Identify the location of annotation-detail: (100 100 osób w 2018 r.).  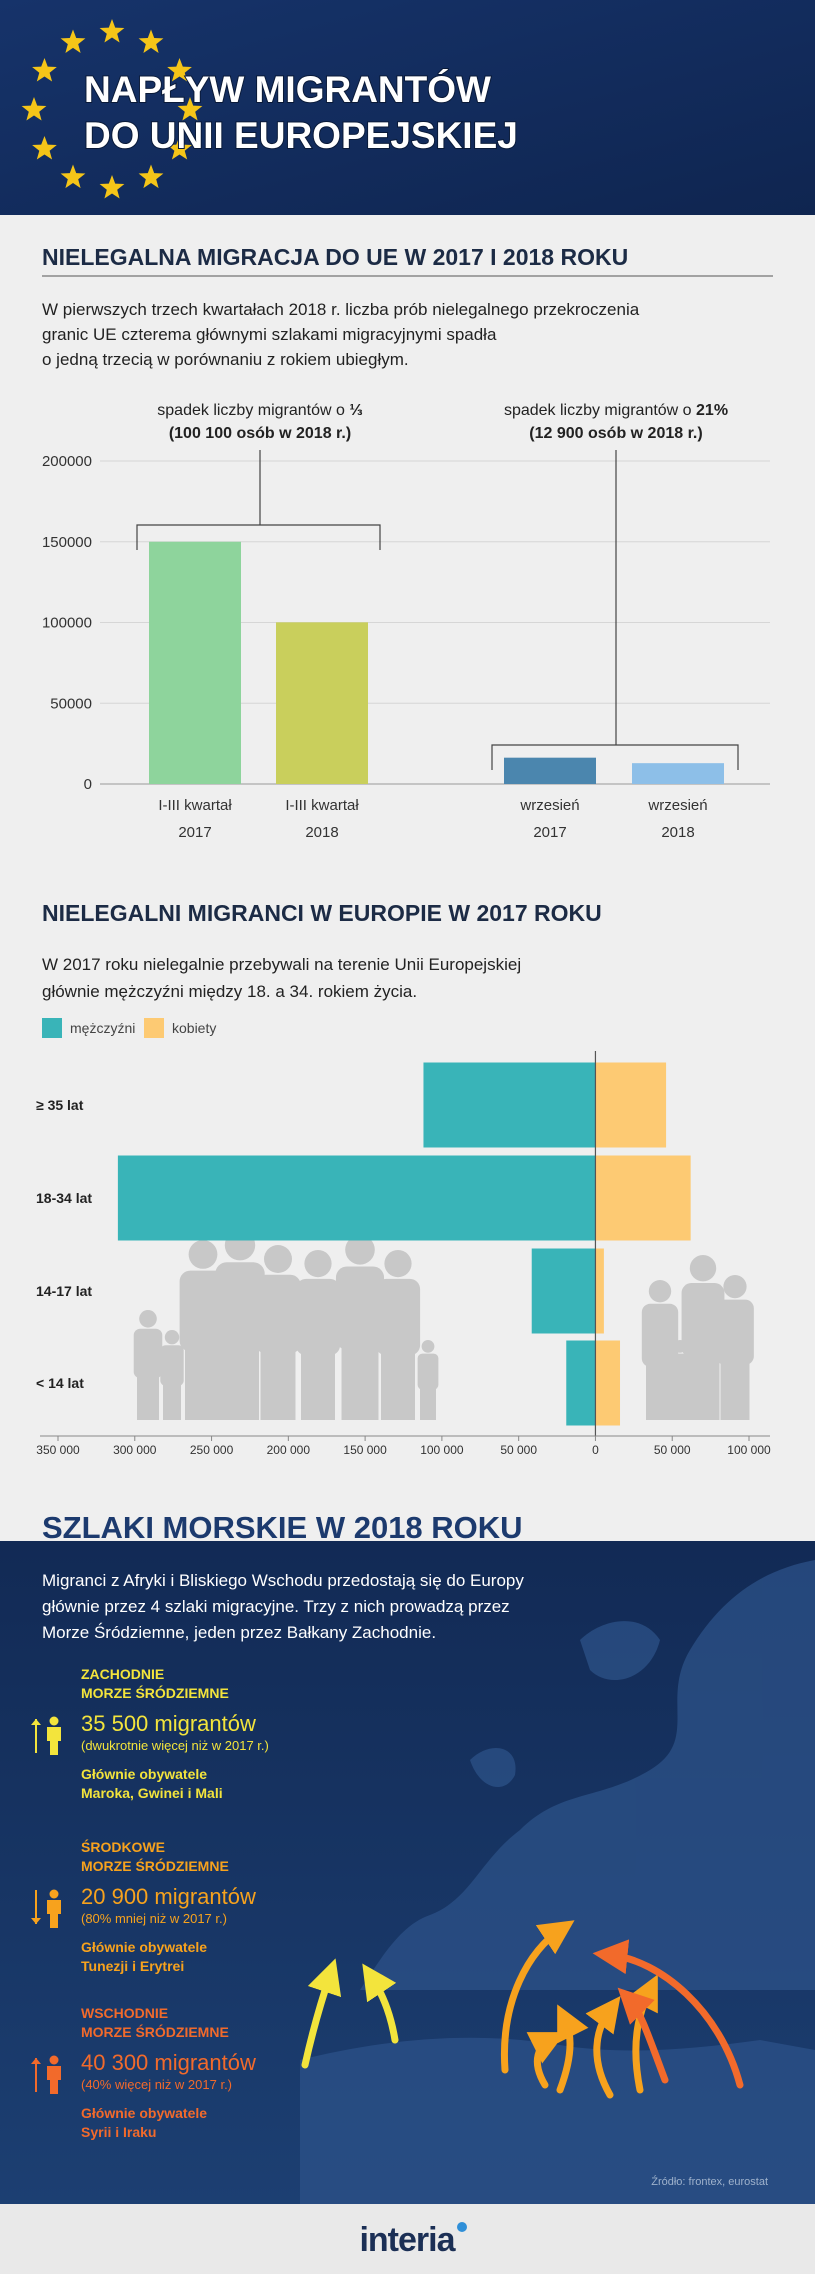
(260, 433).